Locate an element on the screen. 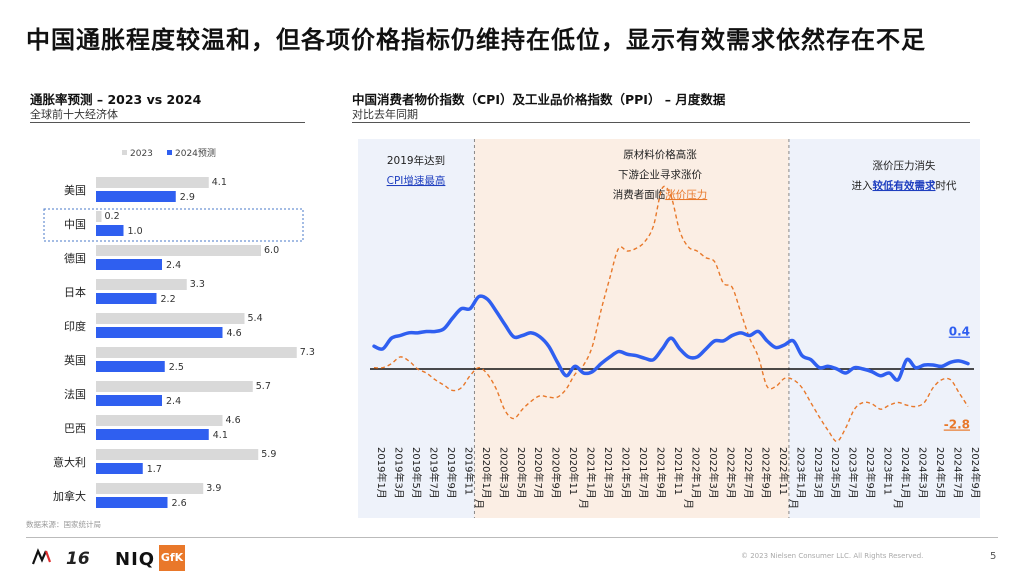  x-tick-label: 2024年5月 is located at coordinates (940, 473).